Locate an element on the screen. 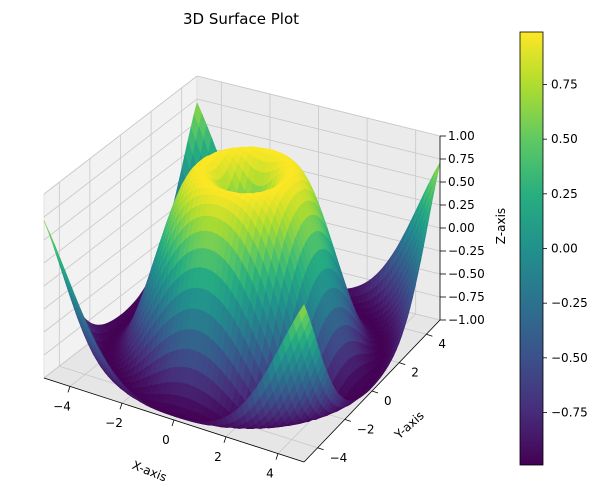 The image size is (603, 504). y-axis-label: Y-axis is located at coordinates (409, 425).